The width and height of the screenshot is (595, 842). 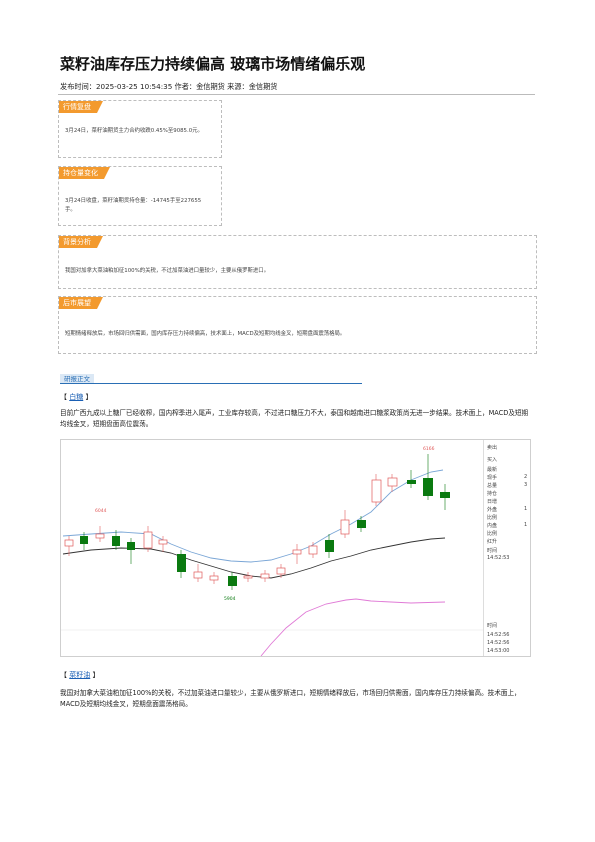 What do you see at coordinates (498, 651) in the screenshot?
I see `side-label: 14:53:00` at bounding box center [498, 651].